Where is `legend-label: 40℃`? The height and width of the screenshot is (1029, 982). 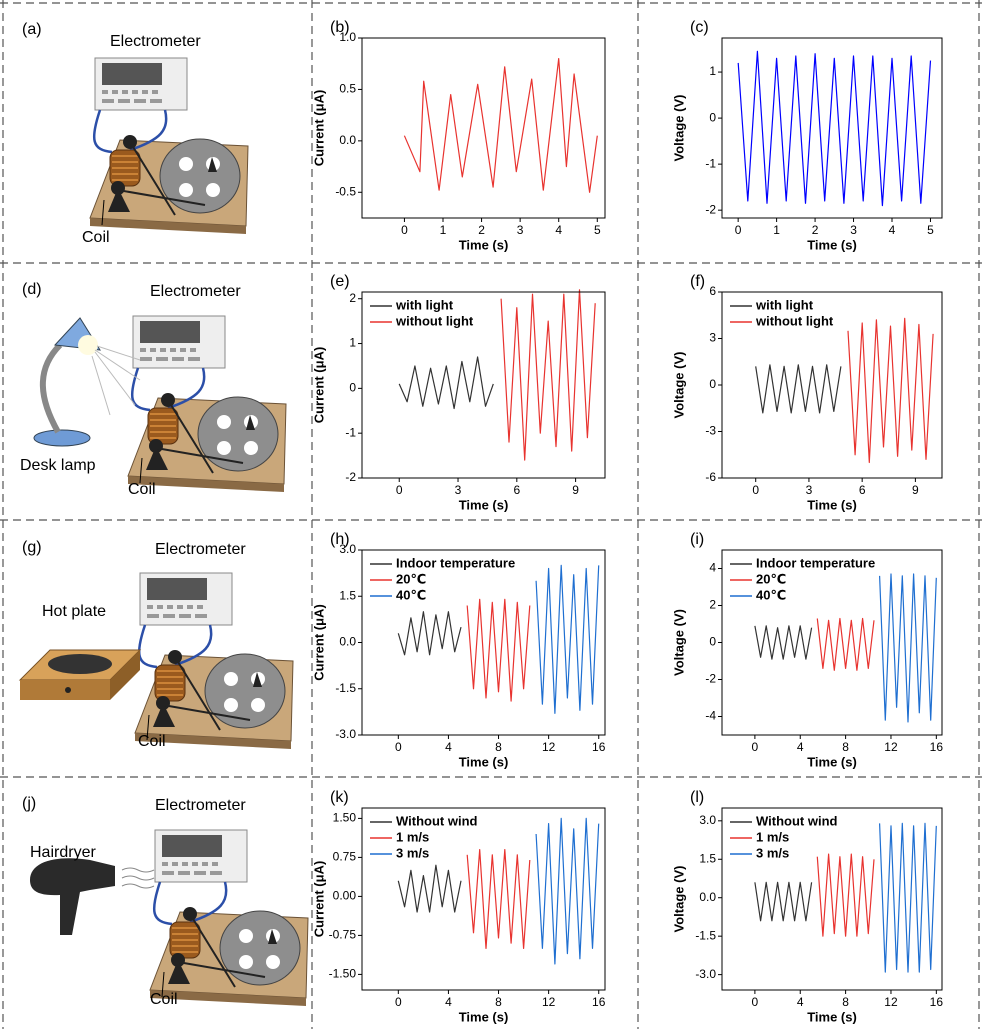 legend-label: 40℃ is located at coordinates (411, 594).